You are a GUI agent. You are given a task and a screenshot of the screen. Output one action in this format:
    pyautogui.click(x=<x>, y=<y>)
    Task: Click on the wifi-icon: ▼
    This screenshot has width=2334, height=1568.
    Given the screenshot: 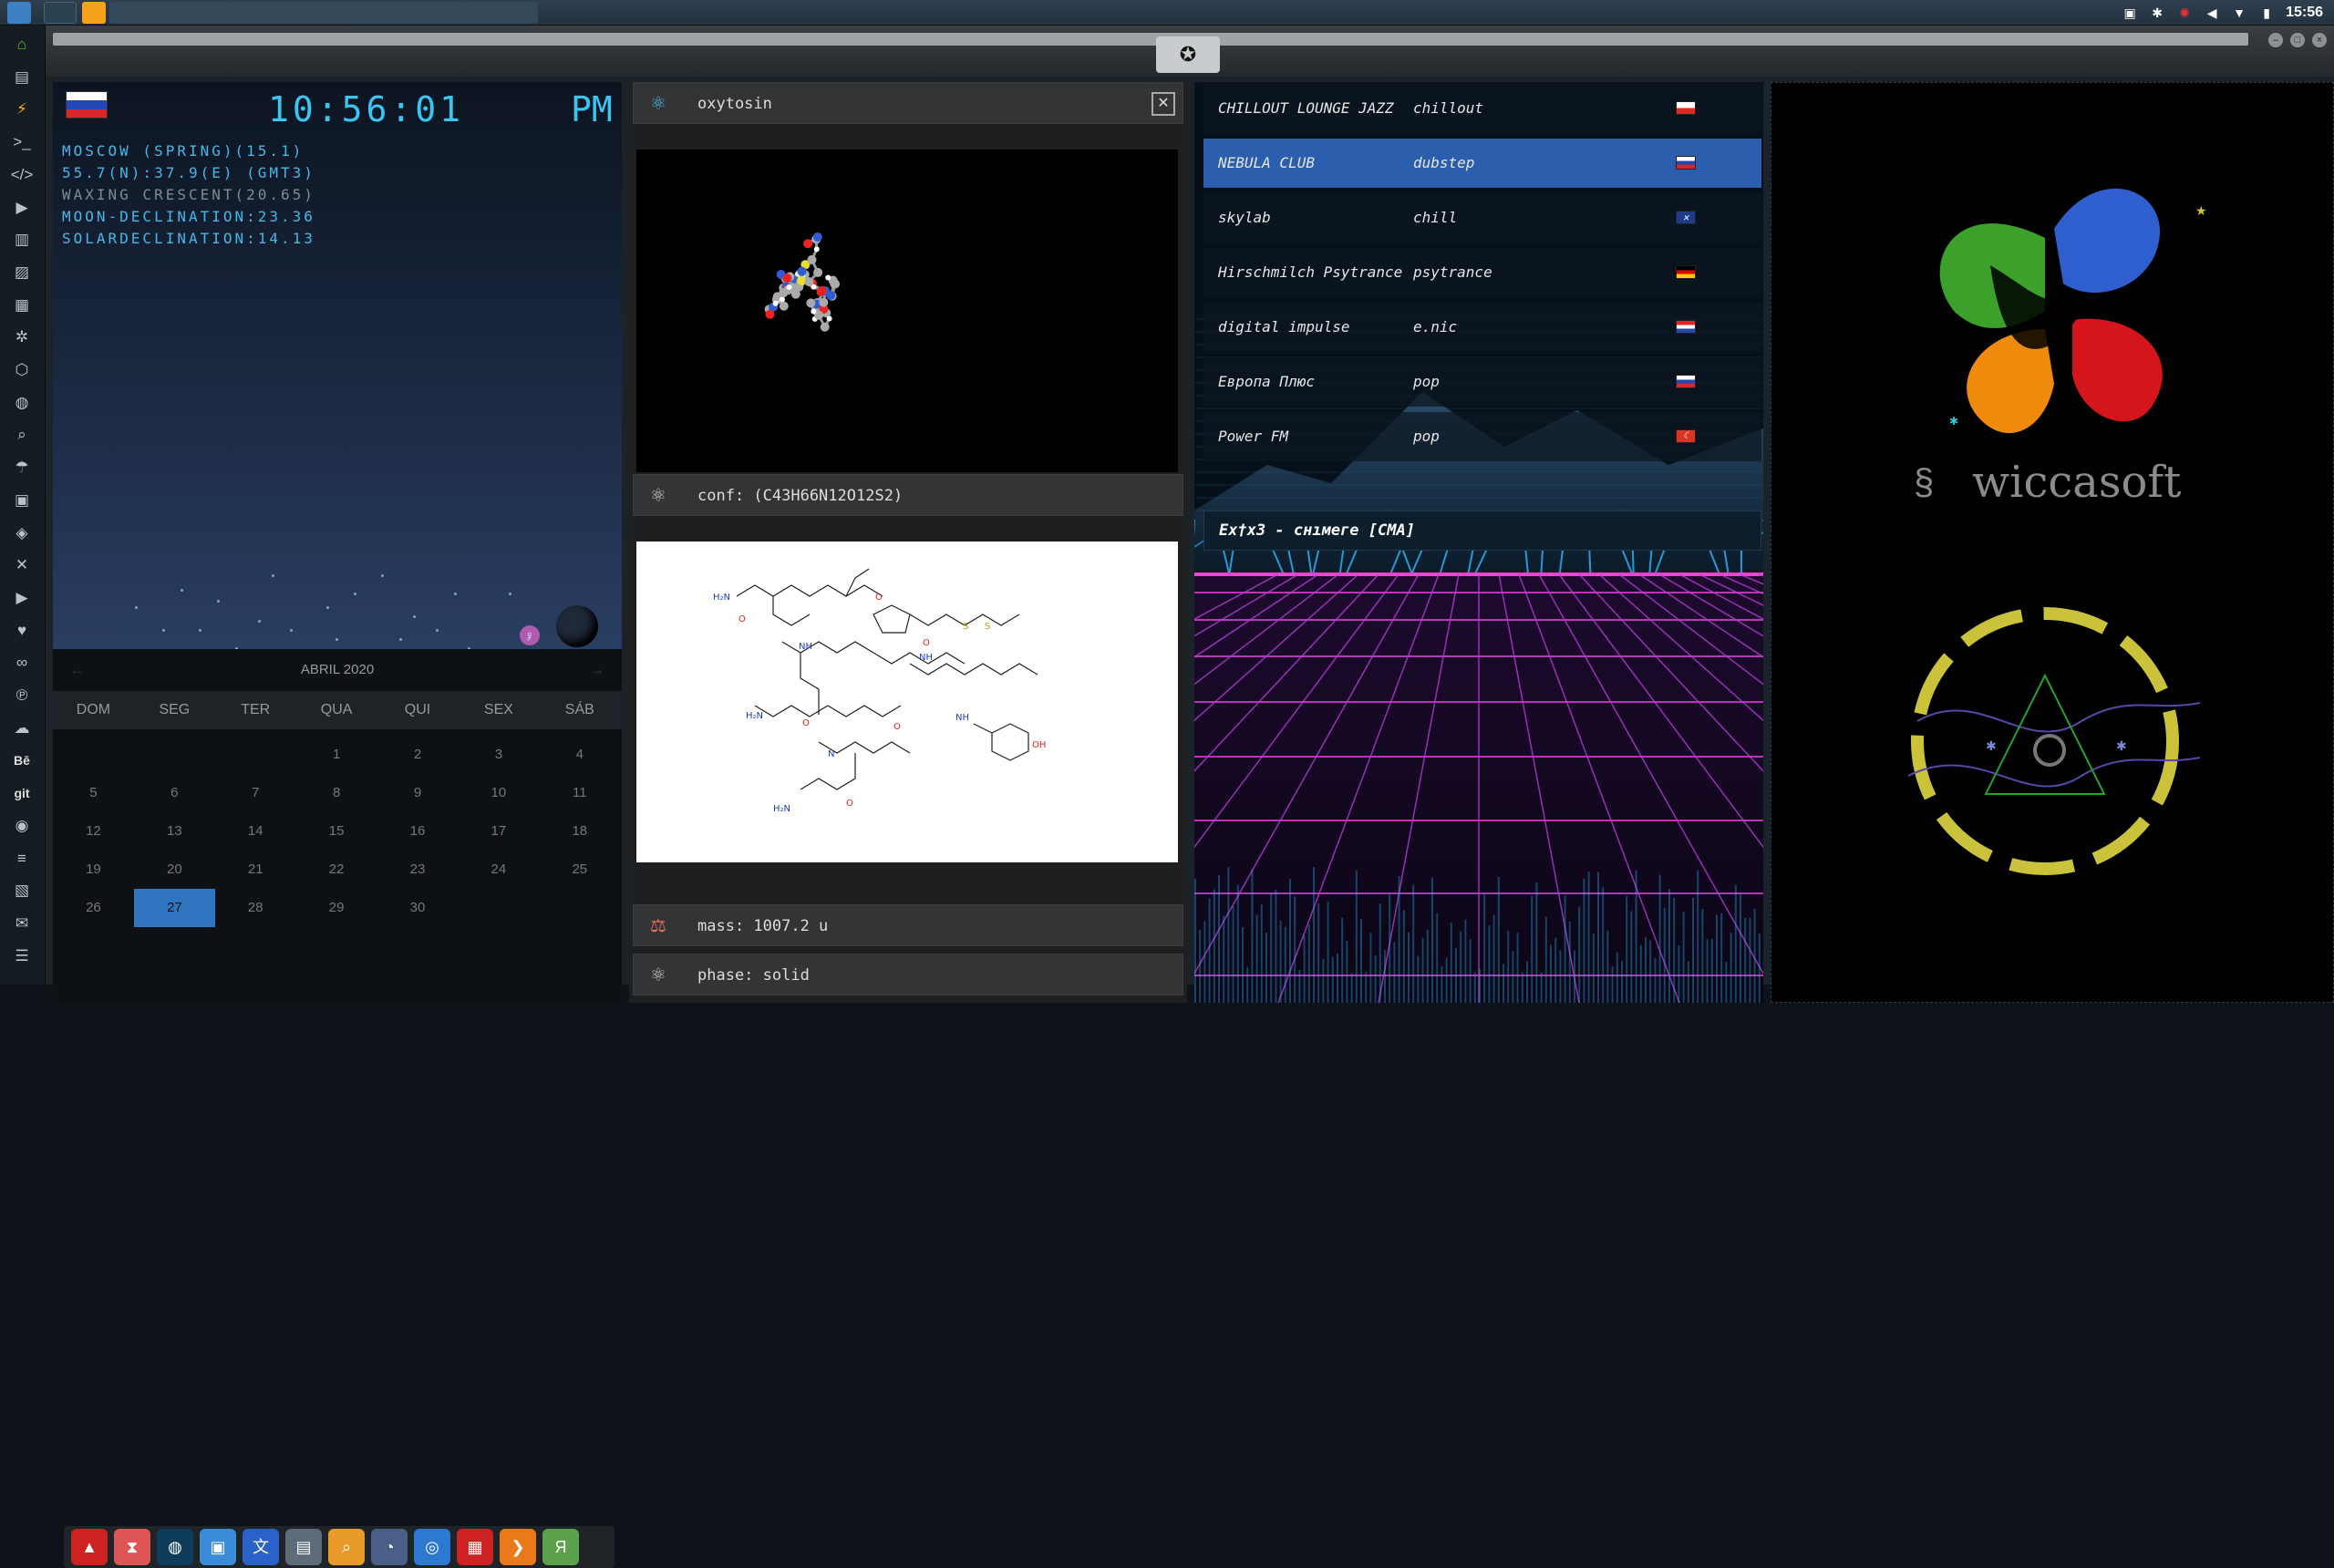 What is the action you would take?
    pyautogui.click(x=2239, y=12)
    